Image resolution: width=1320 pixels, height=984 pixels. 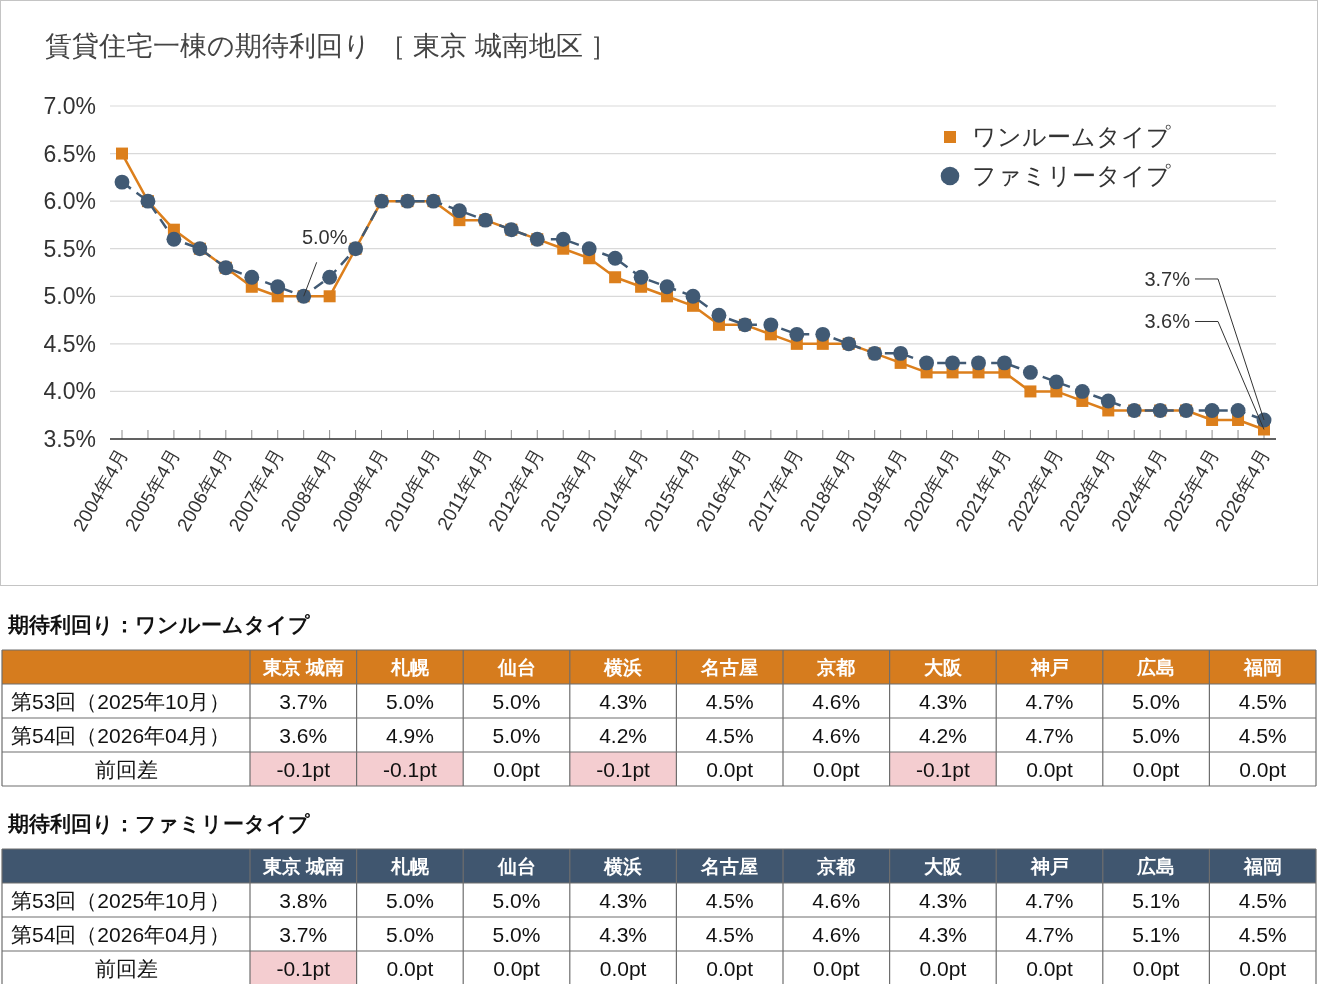 I want to click on x-tick-label: 神戸, so click(x=1049, y=866).